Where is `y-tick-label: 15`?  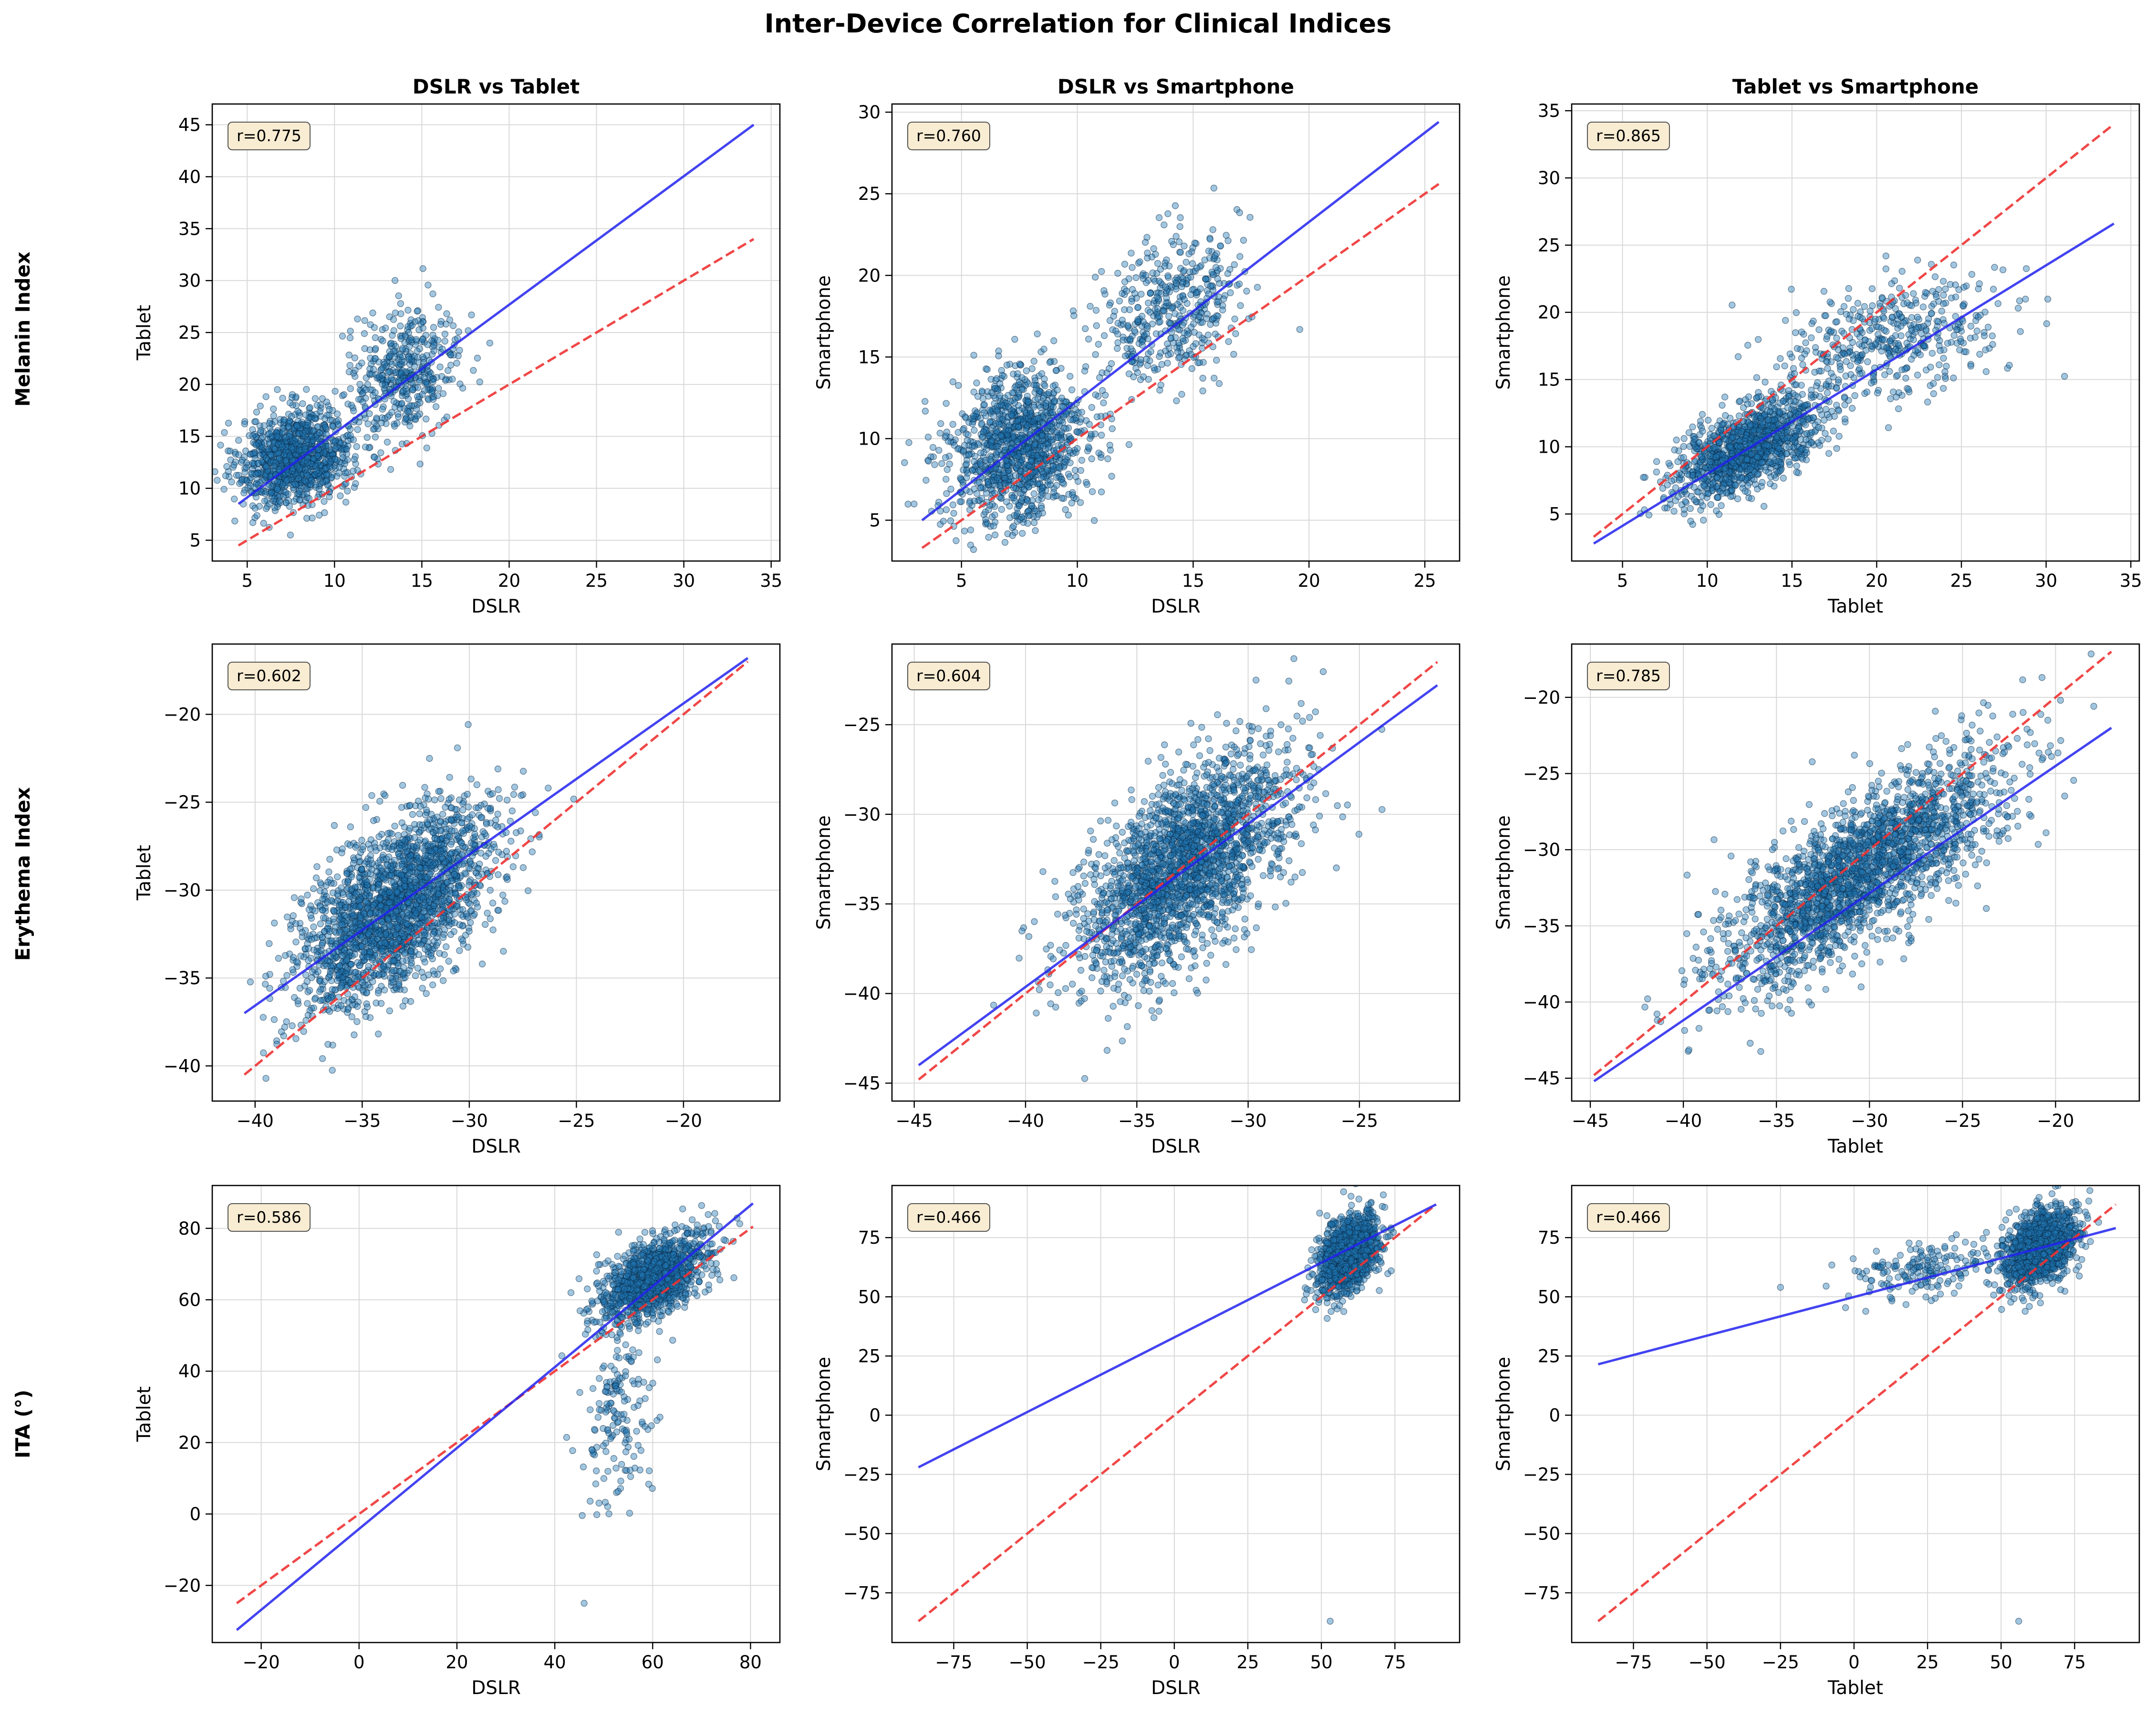
y-tick-label: 15 is located at coordinates (189, 437).